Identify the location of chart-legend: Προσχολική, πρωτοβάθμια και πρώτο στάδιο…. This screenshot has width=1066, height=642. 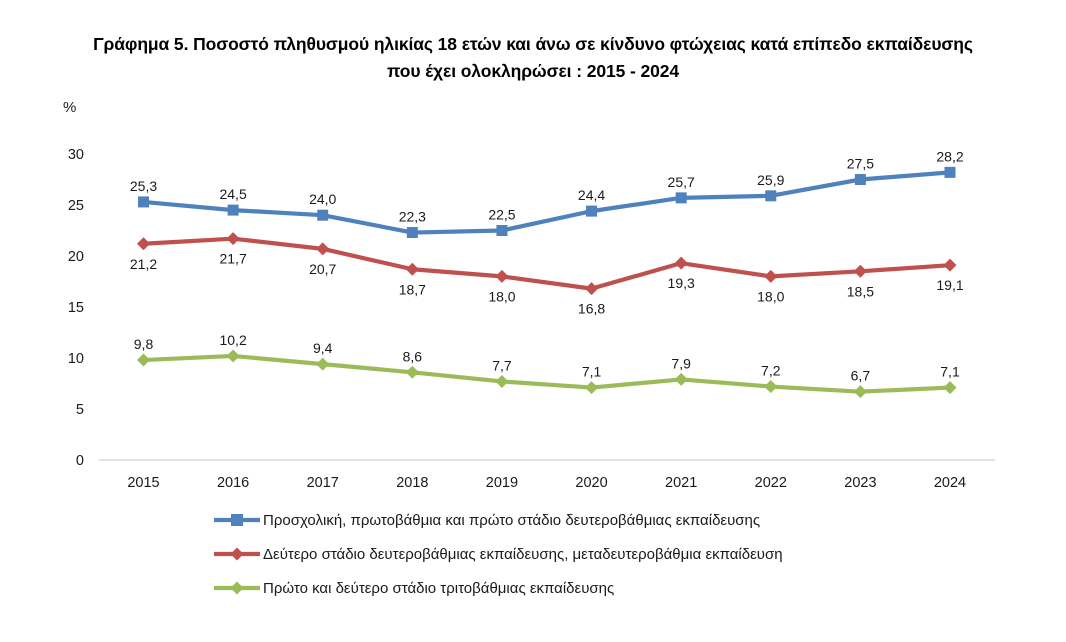
(498, 554).